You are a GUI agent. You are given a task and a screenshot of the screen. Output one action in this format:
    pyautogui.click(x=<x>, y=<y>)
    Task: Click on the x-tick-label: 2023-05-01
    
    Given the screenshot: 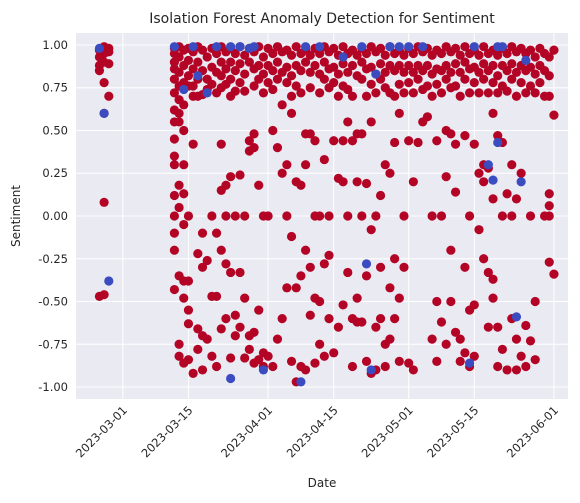 What is the action you would take?
    pyautogui.click(x=387, y=431)
    